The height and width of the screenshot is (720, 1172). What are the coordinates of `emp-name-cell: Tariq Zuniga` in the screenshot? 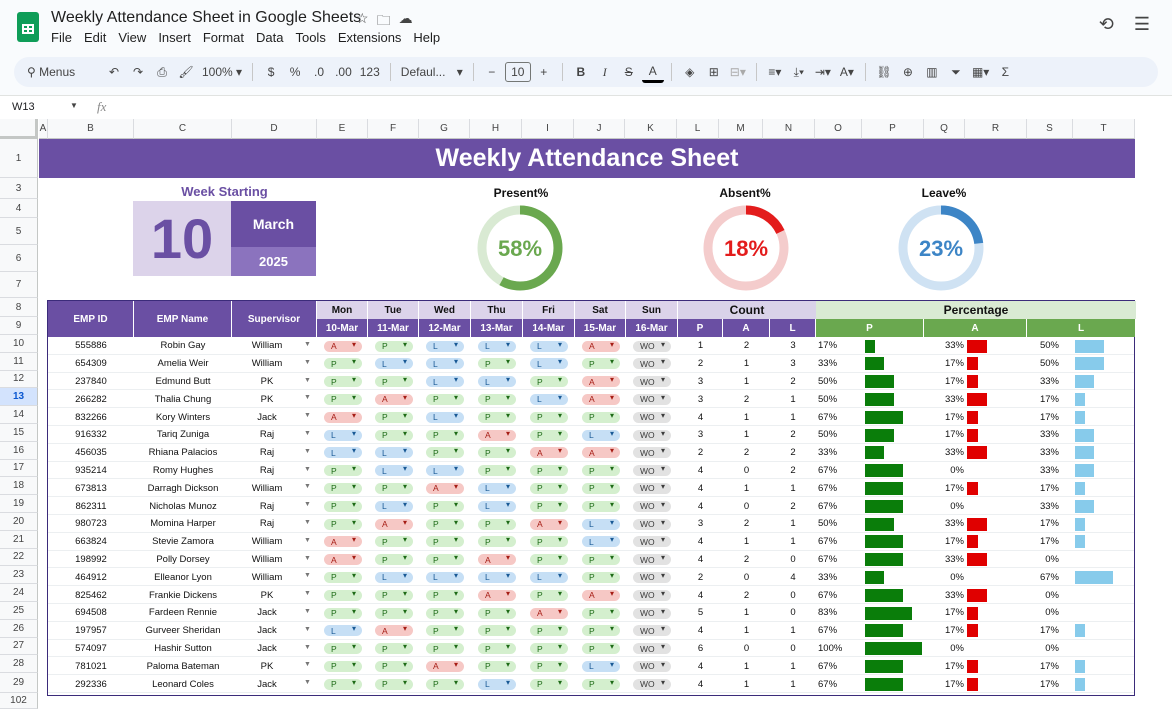 It's located at (183, 435).